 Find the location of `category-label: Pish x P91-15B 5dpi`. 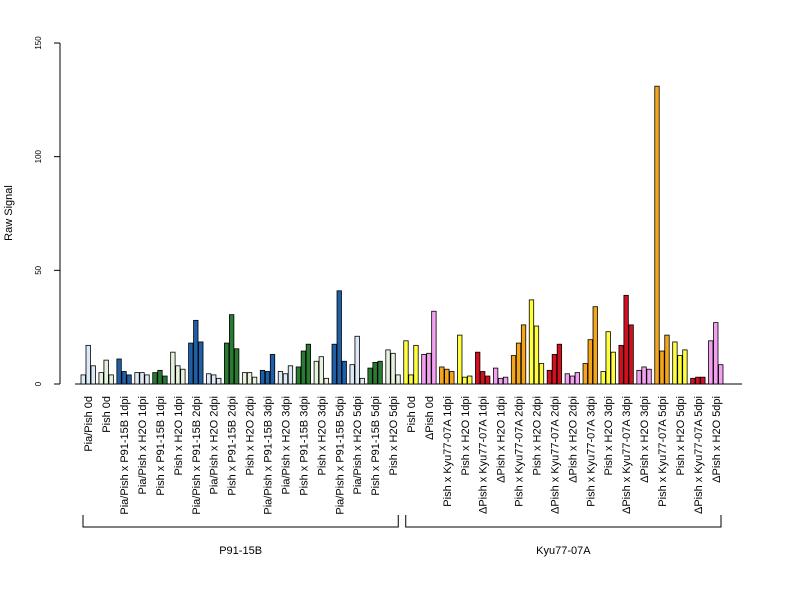

category-label: Pish x P91-15B 5dpi is located at coordinates (376, 446).